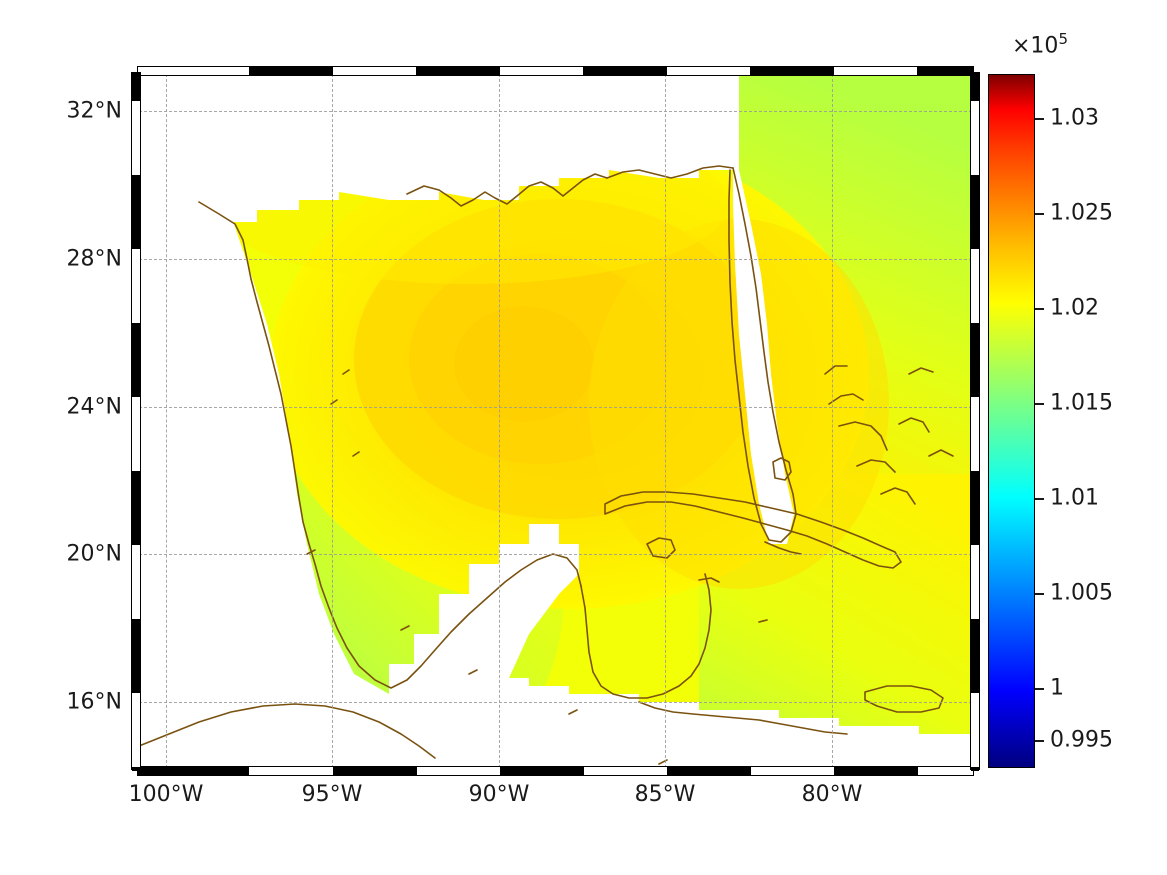  Describe the element at coordinates (1074, 118) in the screenshot. I see `colorbar-tick-label-1-03: 1.03` at that location.